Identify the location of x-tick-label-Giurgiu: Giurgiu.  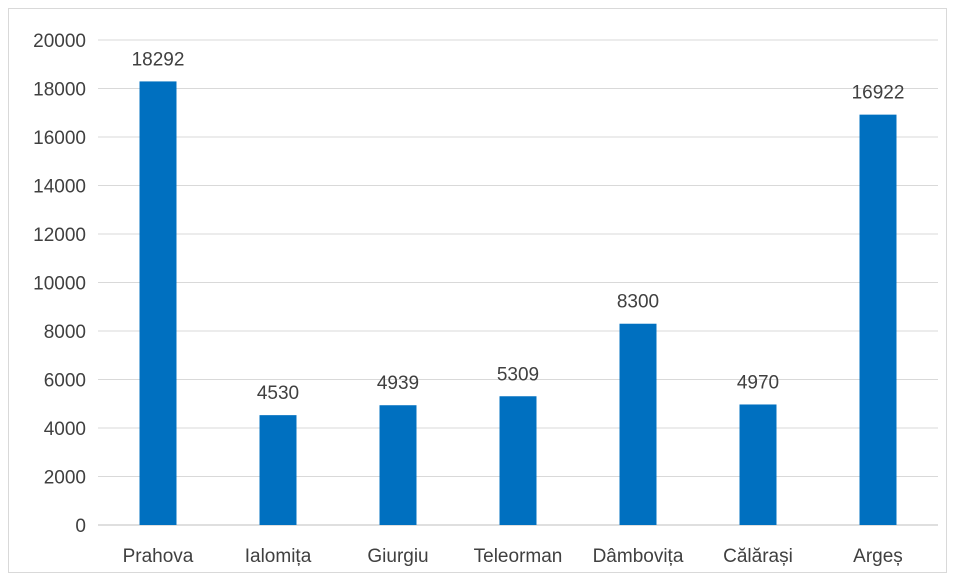
(397, 556).